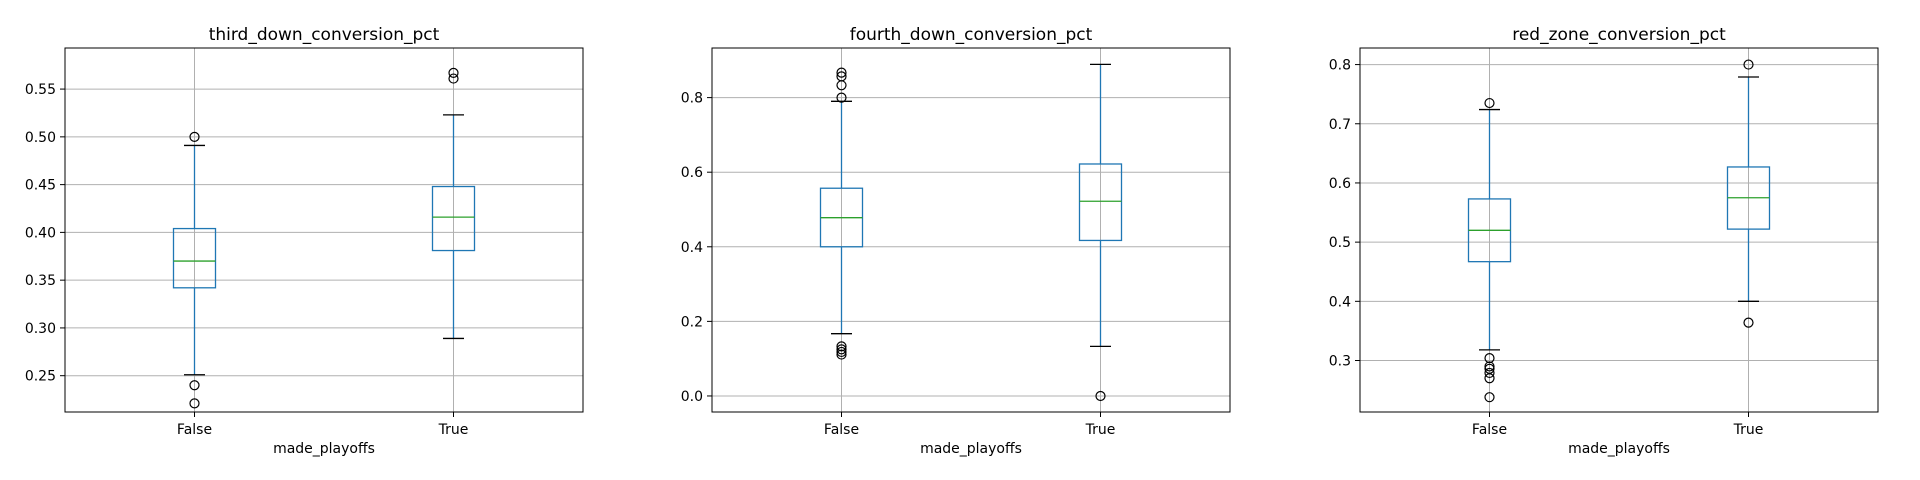 The image size is (1920, 480). What do you see at coordinates (1340, 125) in the screenshot?
I see `y-tick-label: 0.7` at bounding box center [1340, 125].